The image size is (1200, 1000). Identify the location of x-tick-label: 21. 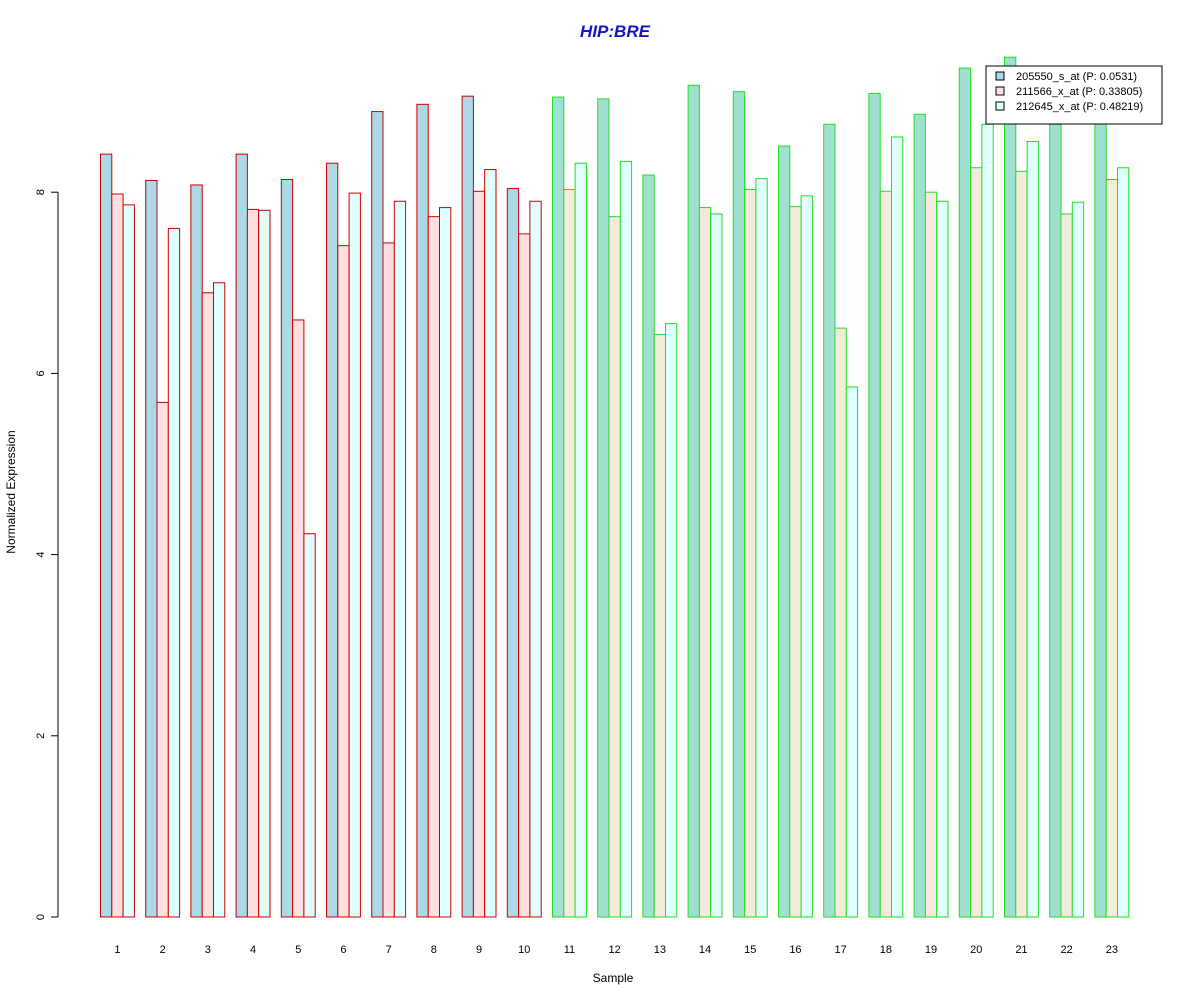
(1021, 950).